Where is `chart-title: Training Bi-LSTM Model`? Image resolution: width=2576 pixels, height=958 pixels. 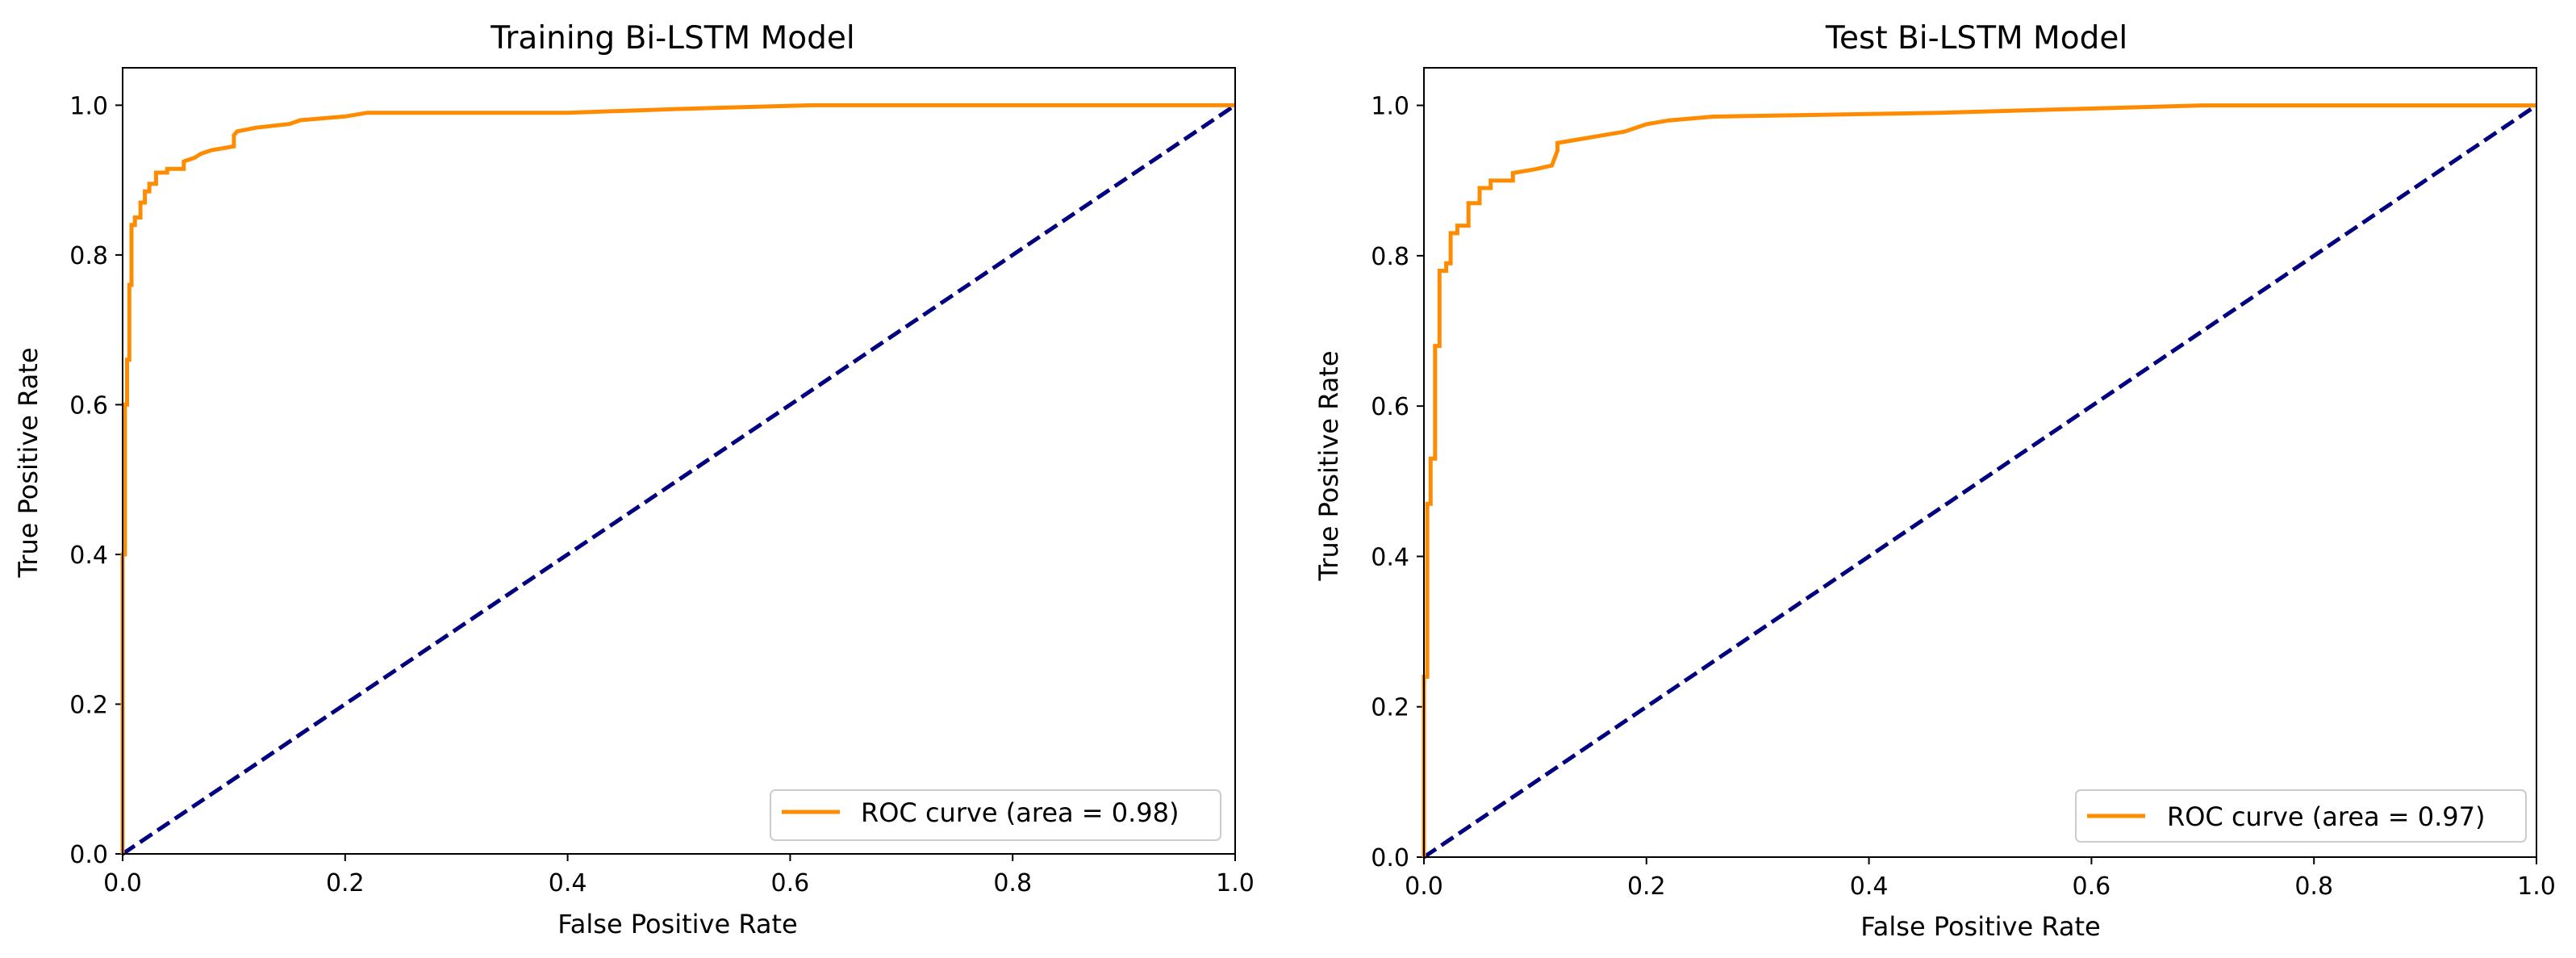 chart-title: Training Bi-LSTM Model is located at coordinates (672, 38).